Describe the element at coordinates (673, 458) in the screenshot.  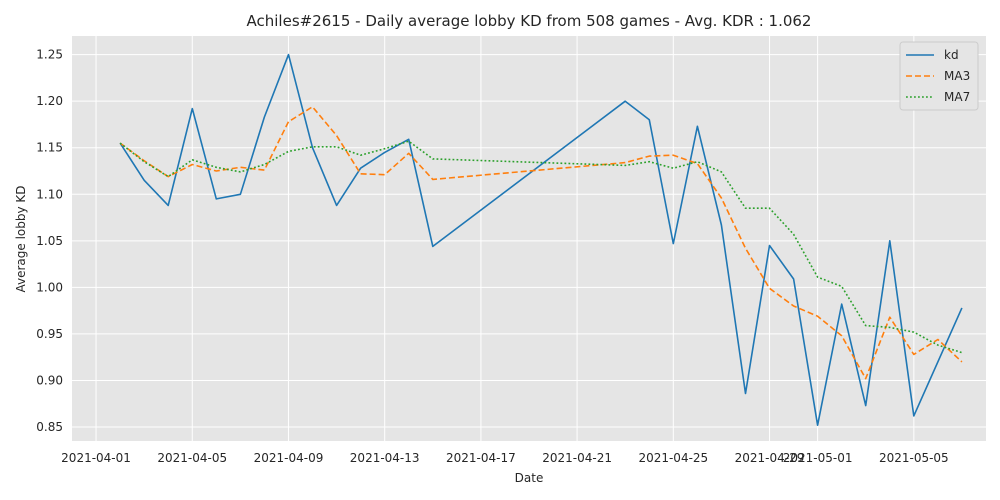
I see `x-tick-label: 2021-04-25` at that location.